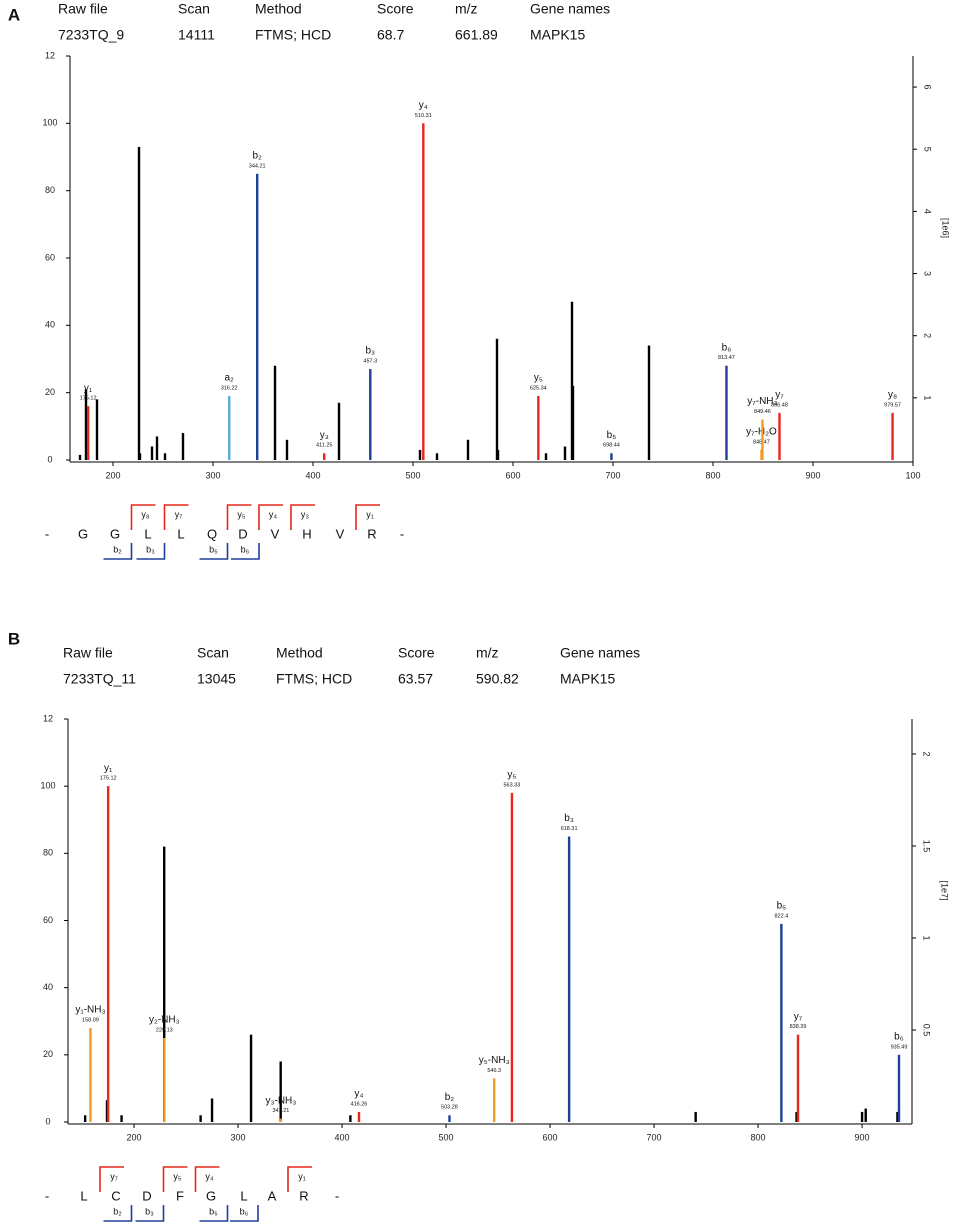 The height and width of the screenshot is (1227, 957). Describe the element at coordinates (494, 1071) in the screenshot. I see `mz-label: 546.3` at that location.